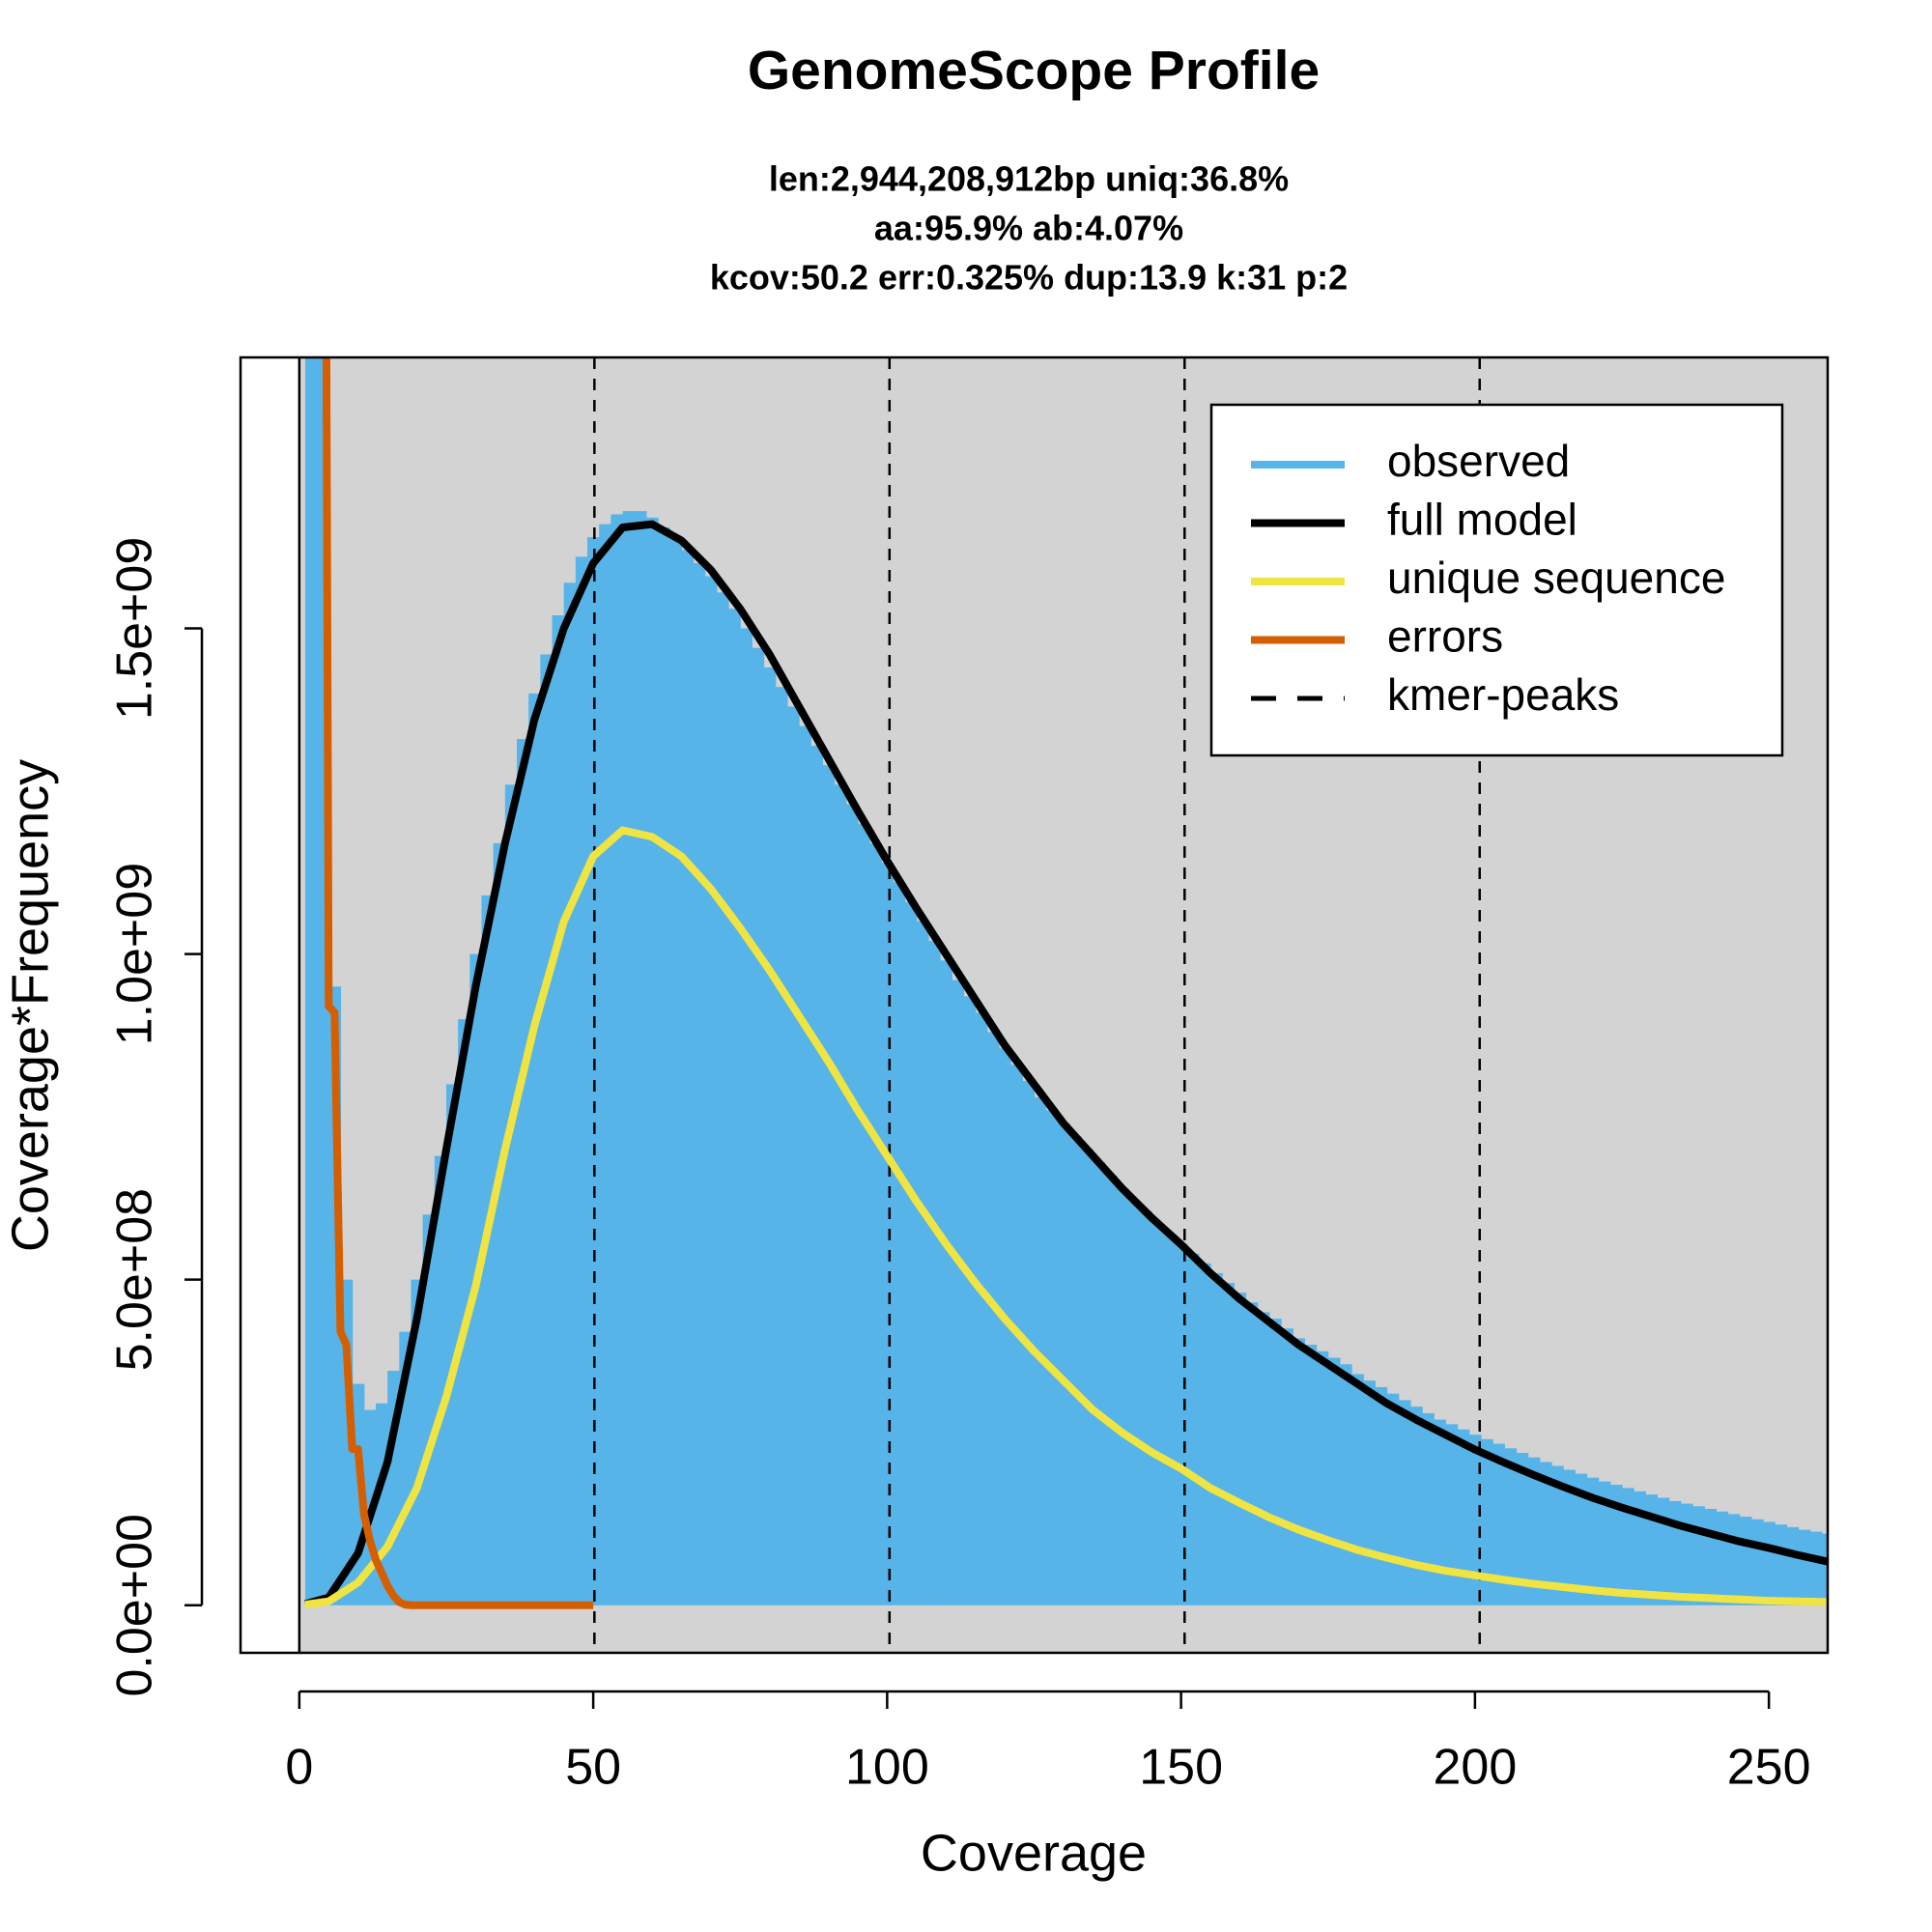  What do you see at coordinates (1478, 461) in the screenshot?
I see `legend-label: observed` at bounding box center [1478, 461].